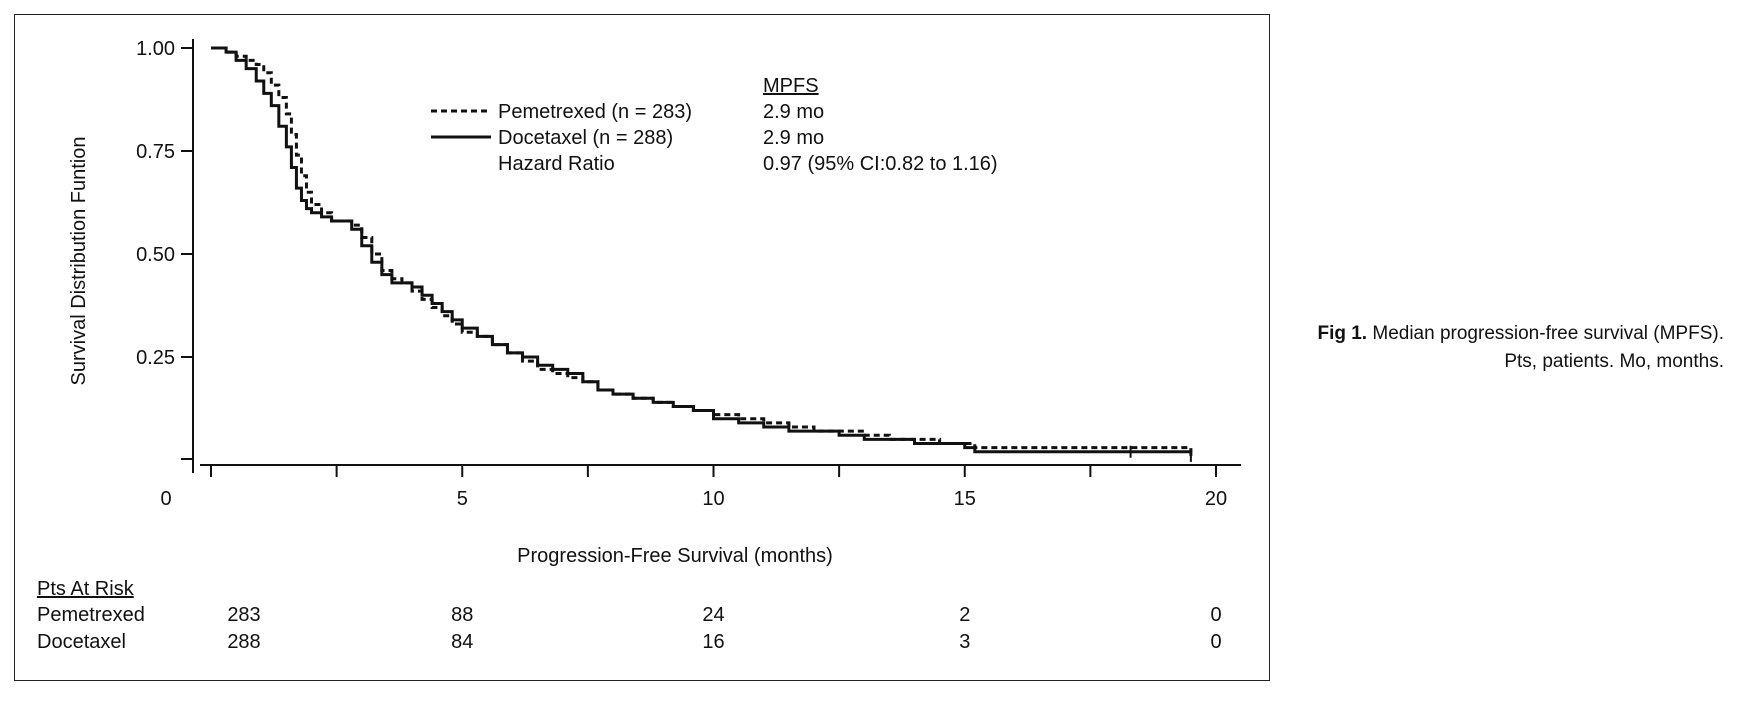 This screenshot has width=1750, height=706. Describe the element at coordinates (791, 86) in the screenshot. I see `legend-stat-header: MPFS` at that location.